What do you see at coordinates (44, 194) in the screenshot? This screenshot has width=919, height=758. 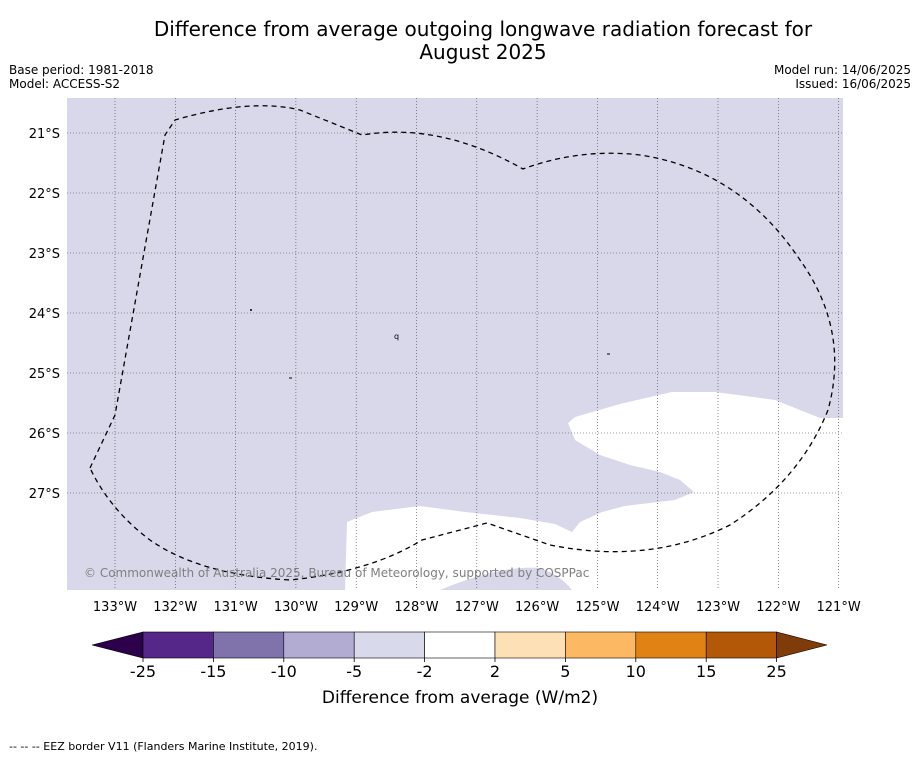 I see `lat-label: 22°S` at bounding box center [44, 194].